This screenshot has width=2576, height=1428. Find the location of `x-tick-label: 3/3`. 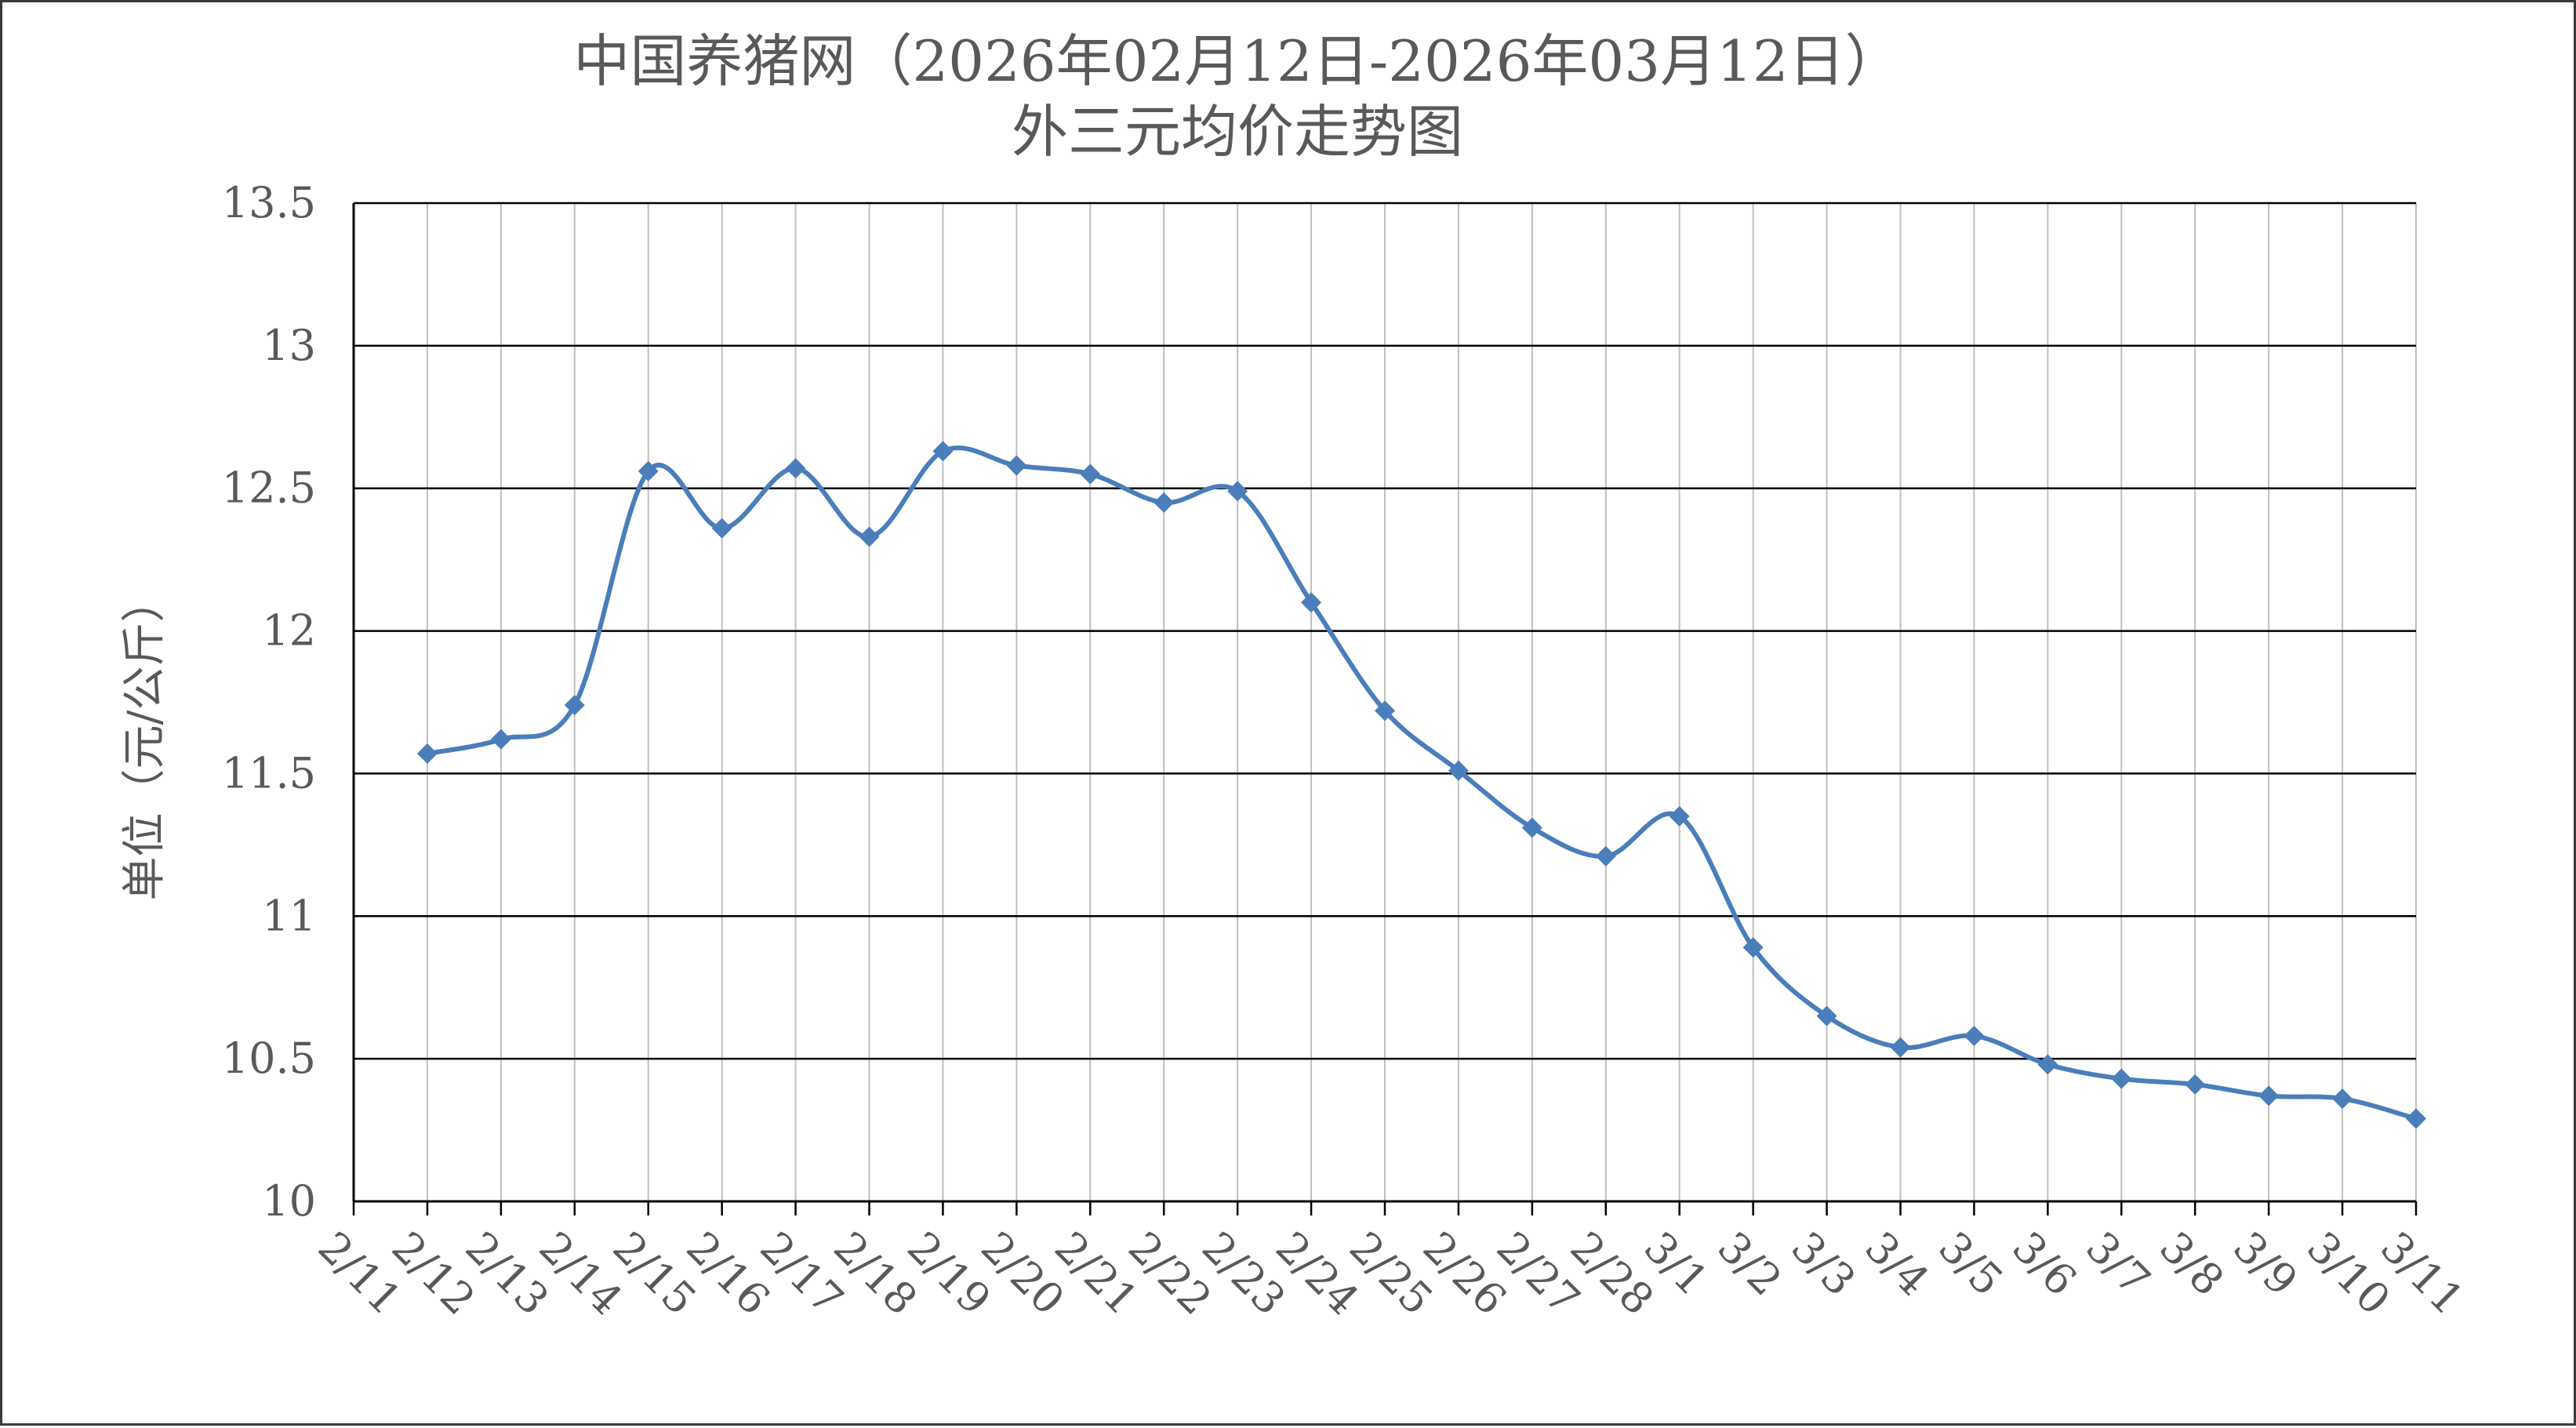

x-tick-label: 3/3 is located at coordinates (1823, 1264).